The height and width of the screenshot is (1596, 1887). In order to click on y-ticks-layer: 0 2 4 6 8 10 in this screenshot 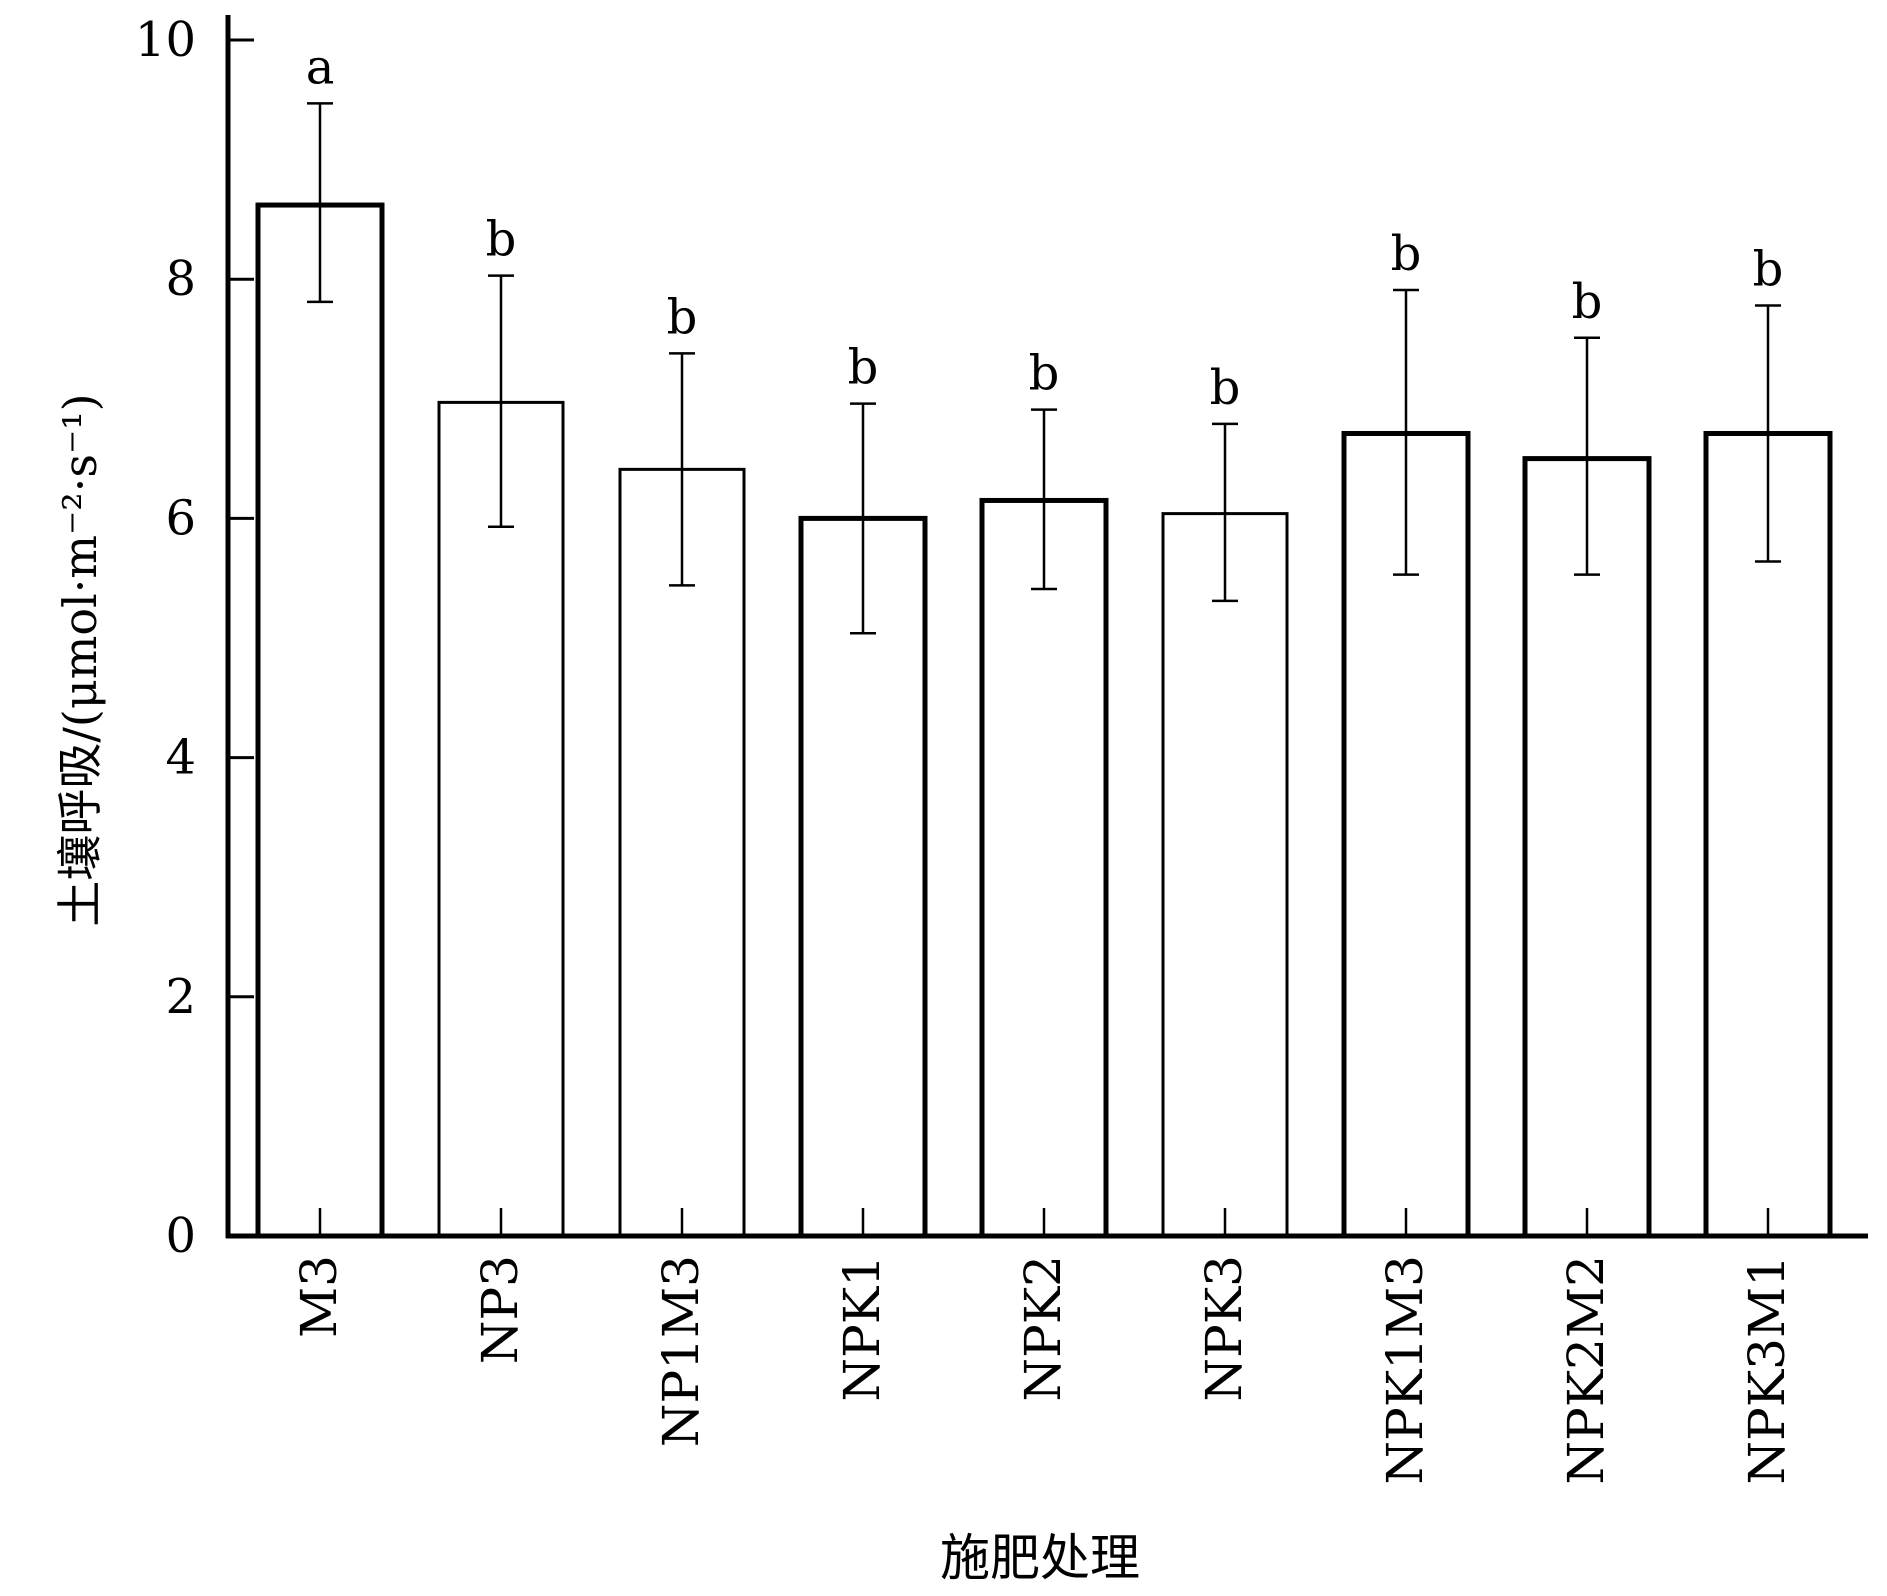, I will do `click(194, 638)`.